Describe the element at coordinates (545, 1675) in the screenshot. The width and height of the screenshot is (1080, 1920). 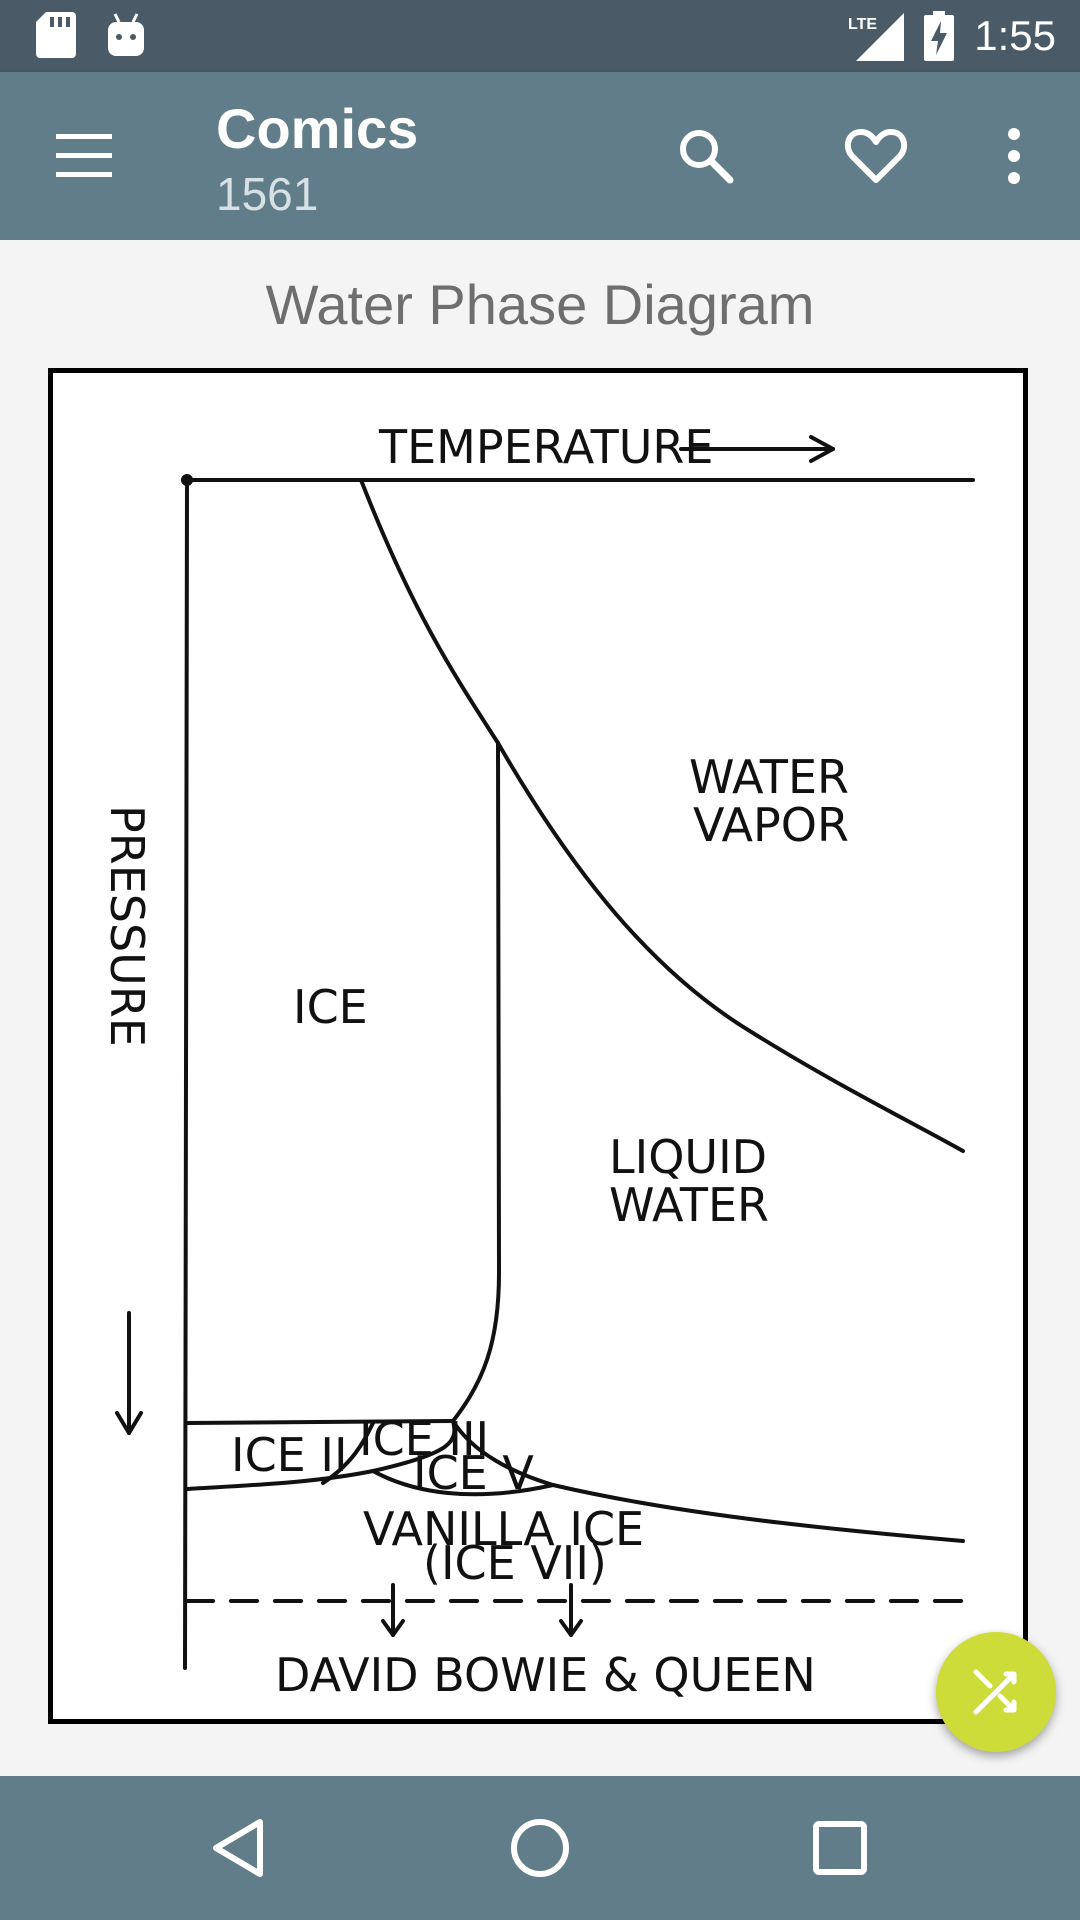
I see `label-bowie-queen: DAVID BOWIE & QUEEN` at that location.